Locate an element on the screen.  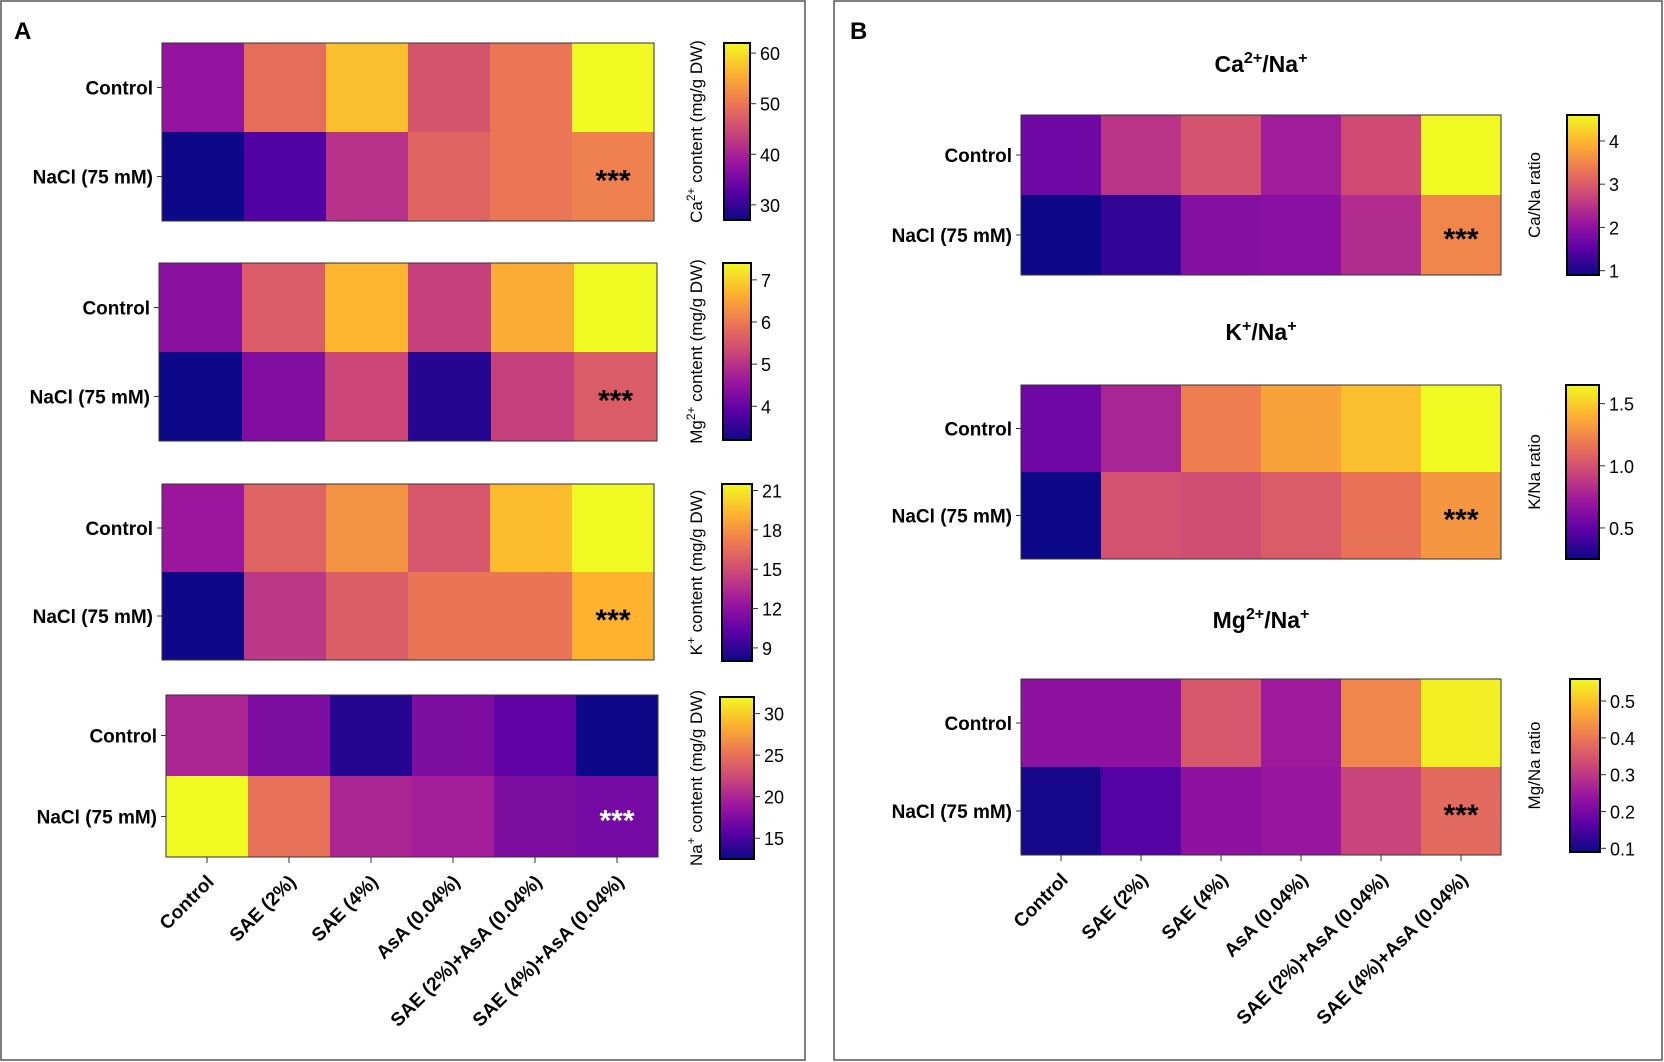
colorbar-tick-label: 15 is located at coordinates (772, 570).